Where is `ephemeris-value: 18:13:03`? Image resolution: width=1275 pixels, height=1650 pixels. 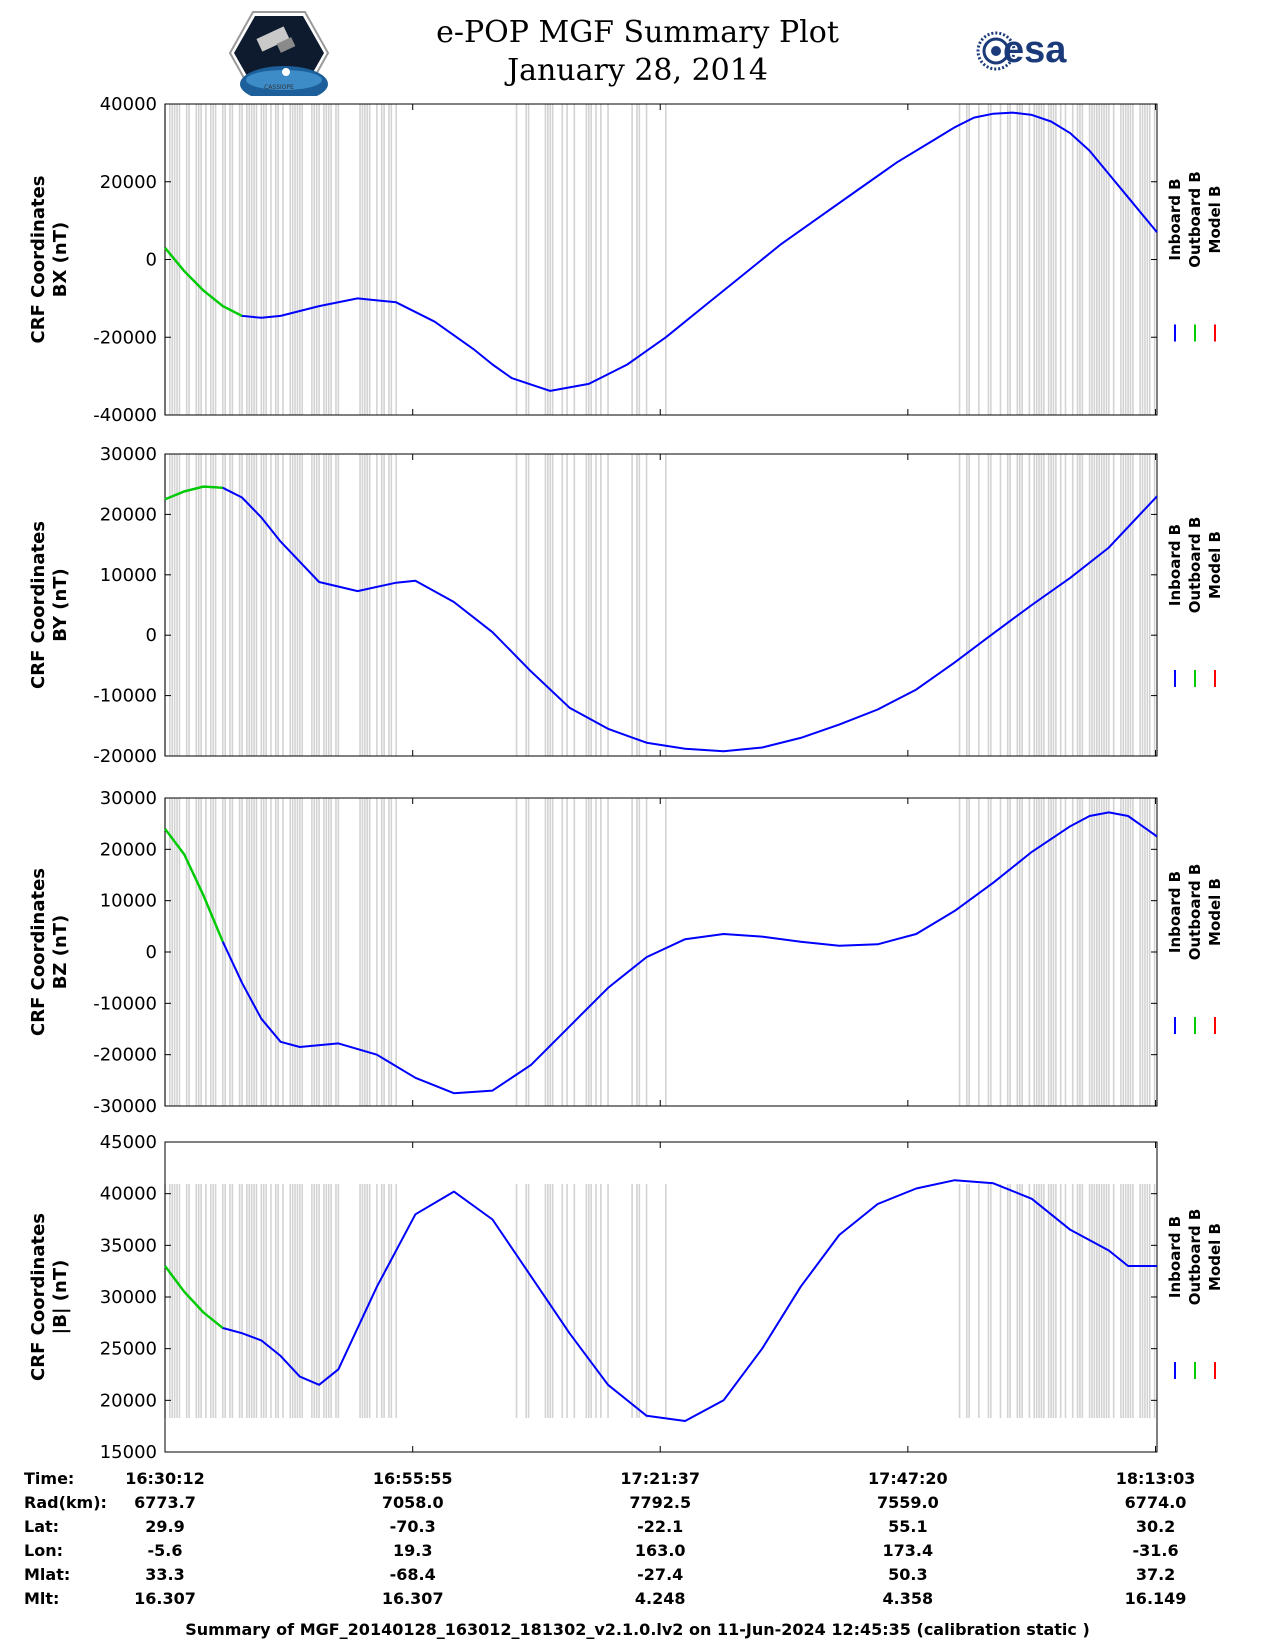
ephemeris-value: 18:13:03 is located at coordinates (1156, 1478).